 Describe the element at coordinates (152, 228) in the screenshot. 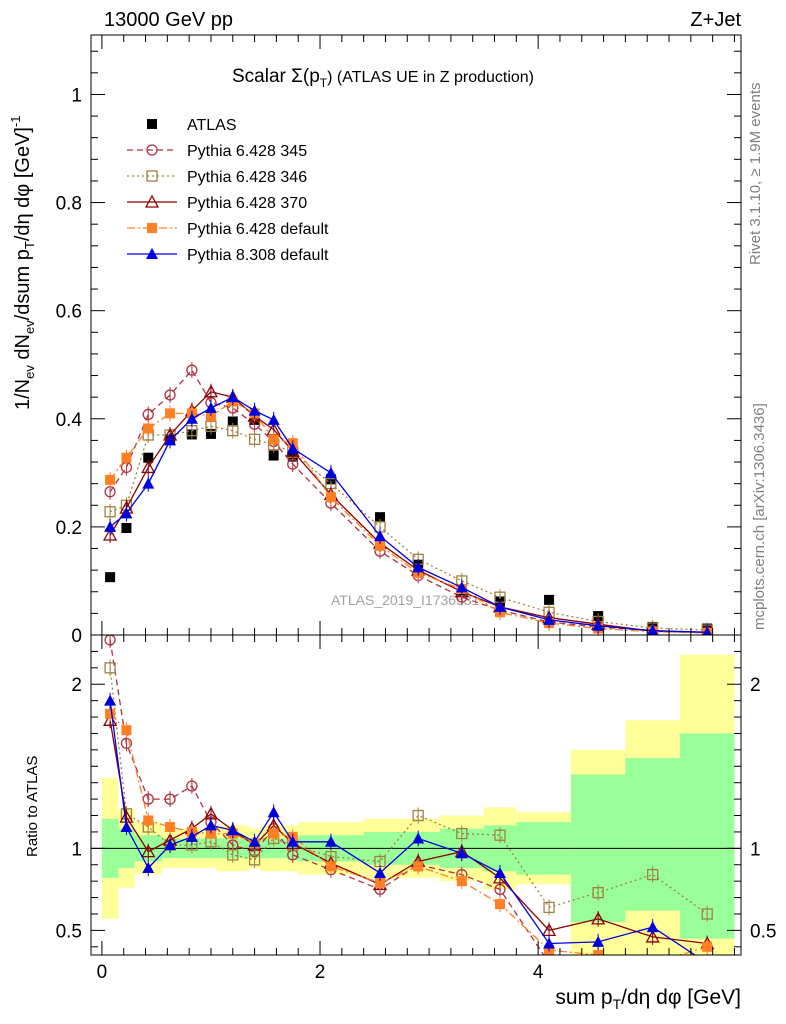

I see `legend-marker-p6def` at that location.